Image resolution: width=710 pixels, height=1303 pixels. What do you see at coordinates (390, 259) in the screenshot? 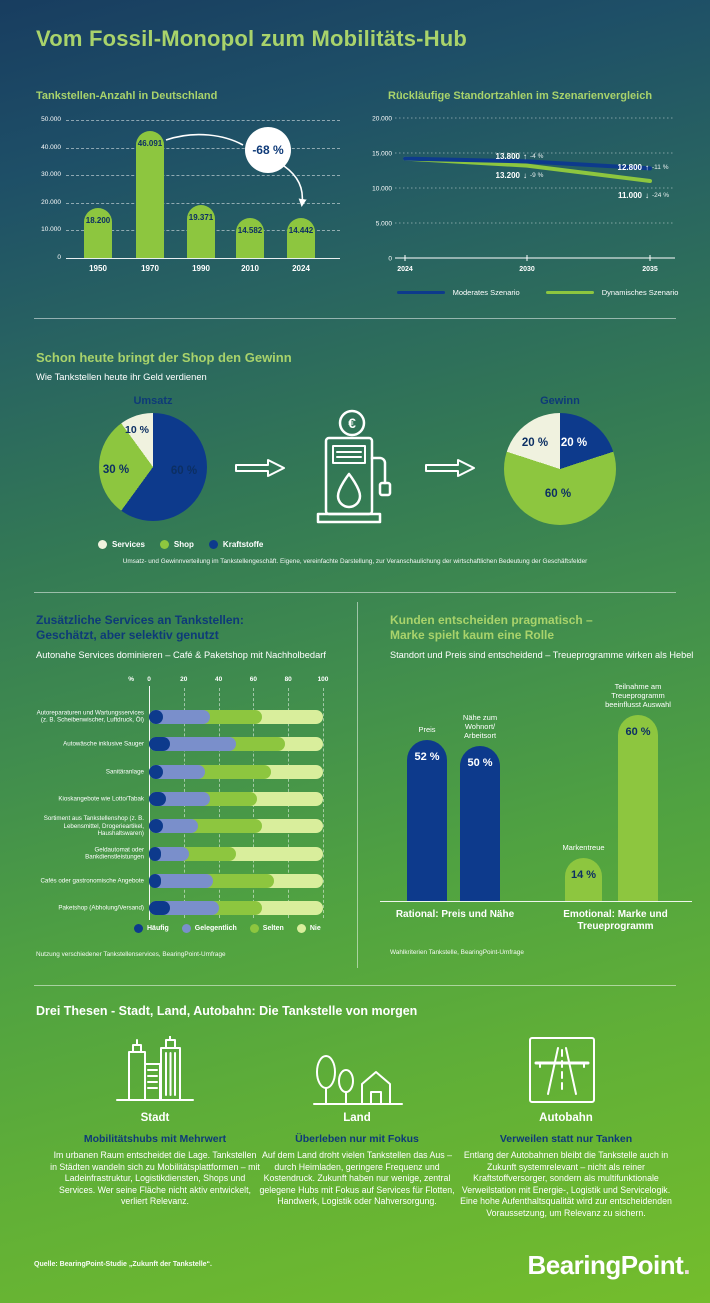
I see `svg-text: 0` at bounding box center [390, 259].